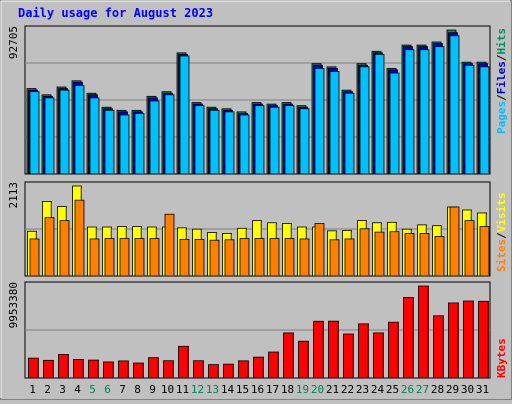 The height and width of the screenshot is (404, 512). I want to click on x-tick-label: 18, so click(287, 389).